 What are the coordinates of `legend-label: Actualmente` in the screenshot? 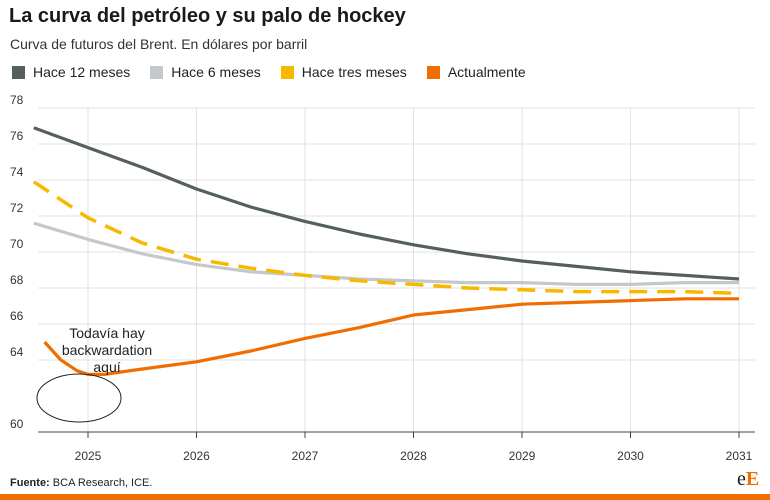 It's located at (486, 72).